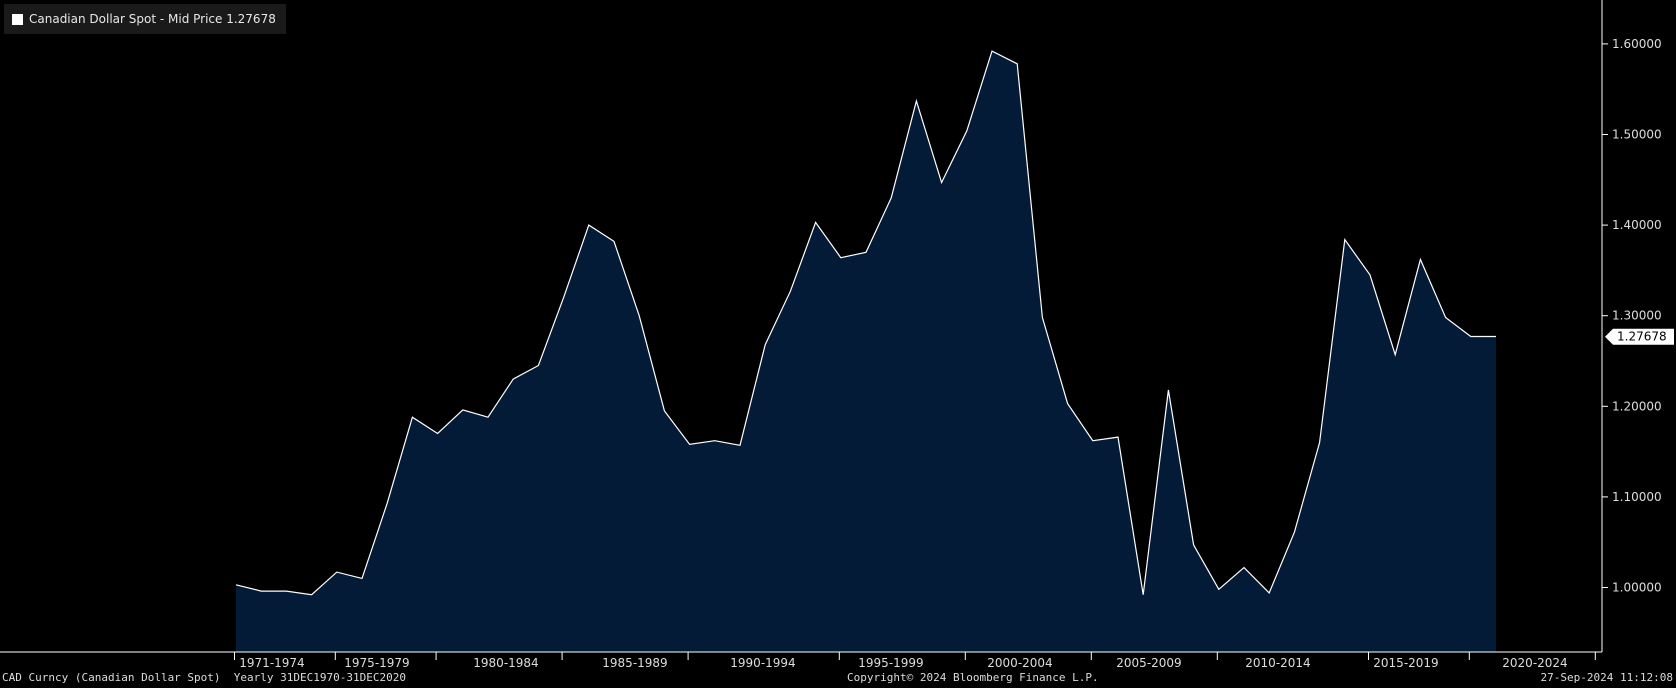  What do you see at coordinates (1294, 532) in the screenshot?
I see `data-point-2012` at bounding box center [1294, 532].